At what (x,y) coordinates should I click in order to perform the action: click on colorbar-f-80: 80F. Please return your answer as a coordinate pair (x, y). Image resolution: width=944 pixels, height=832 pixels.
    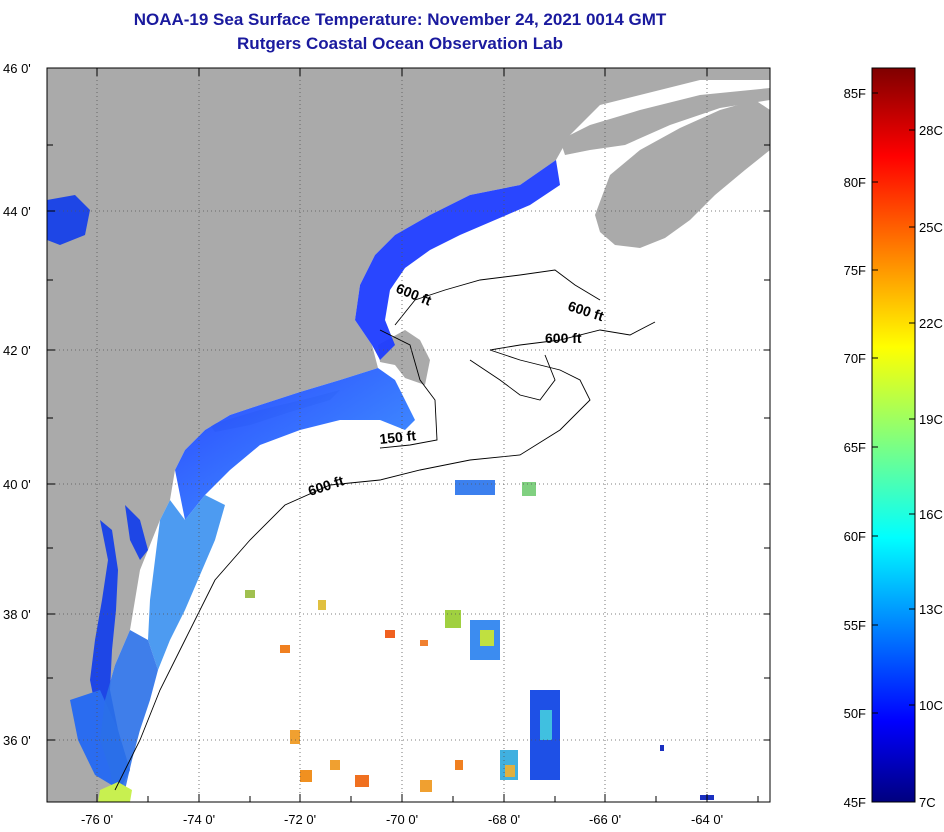
    Looking at the image, I should click on (855, 182).